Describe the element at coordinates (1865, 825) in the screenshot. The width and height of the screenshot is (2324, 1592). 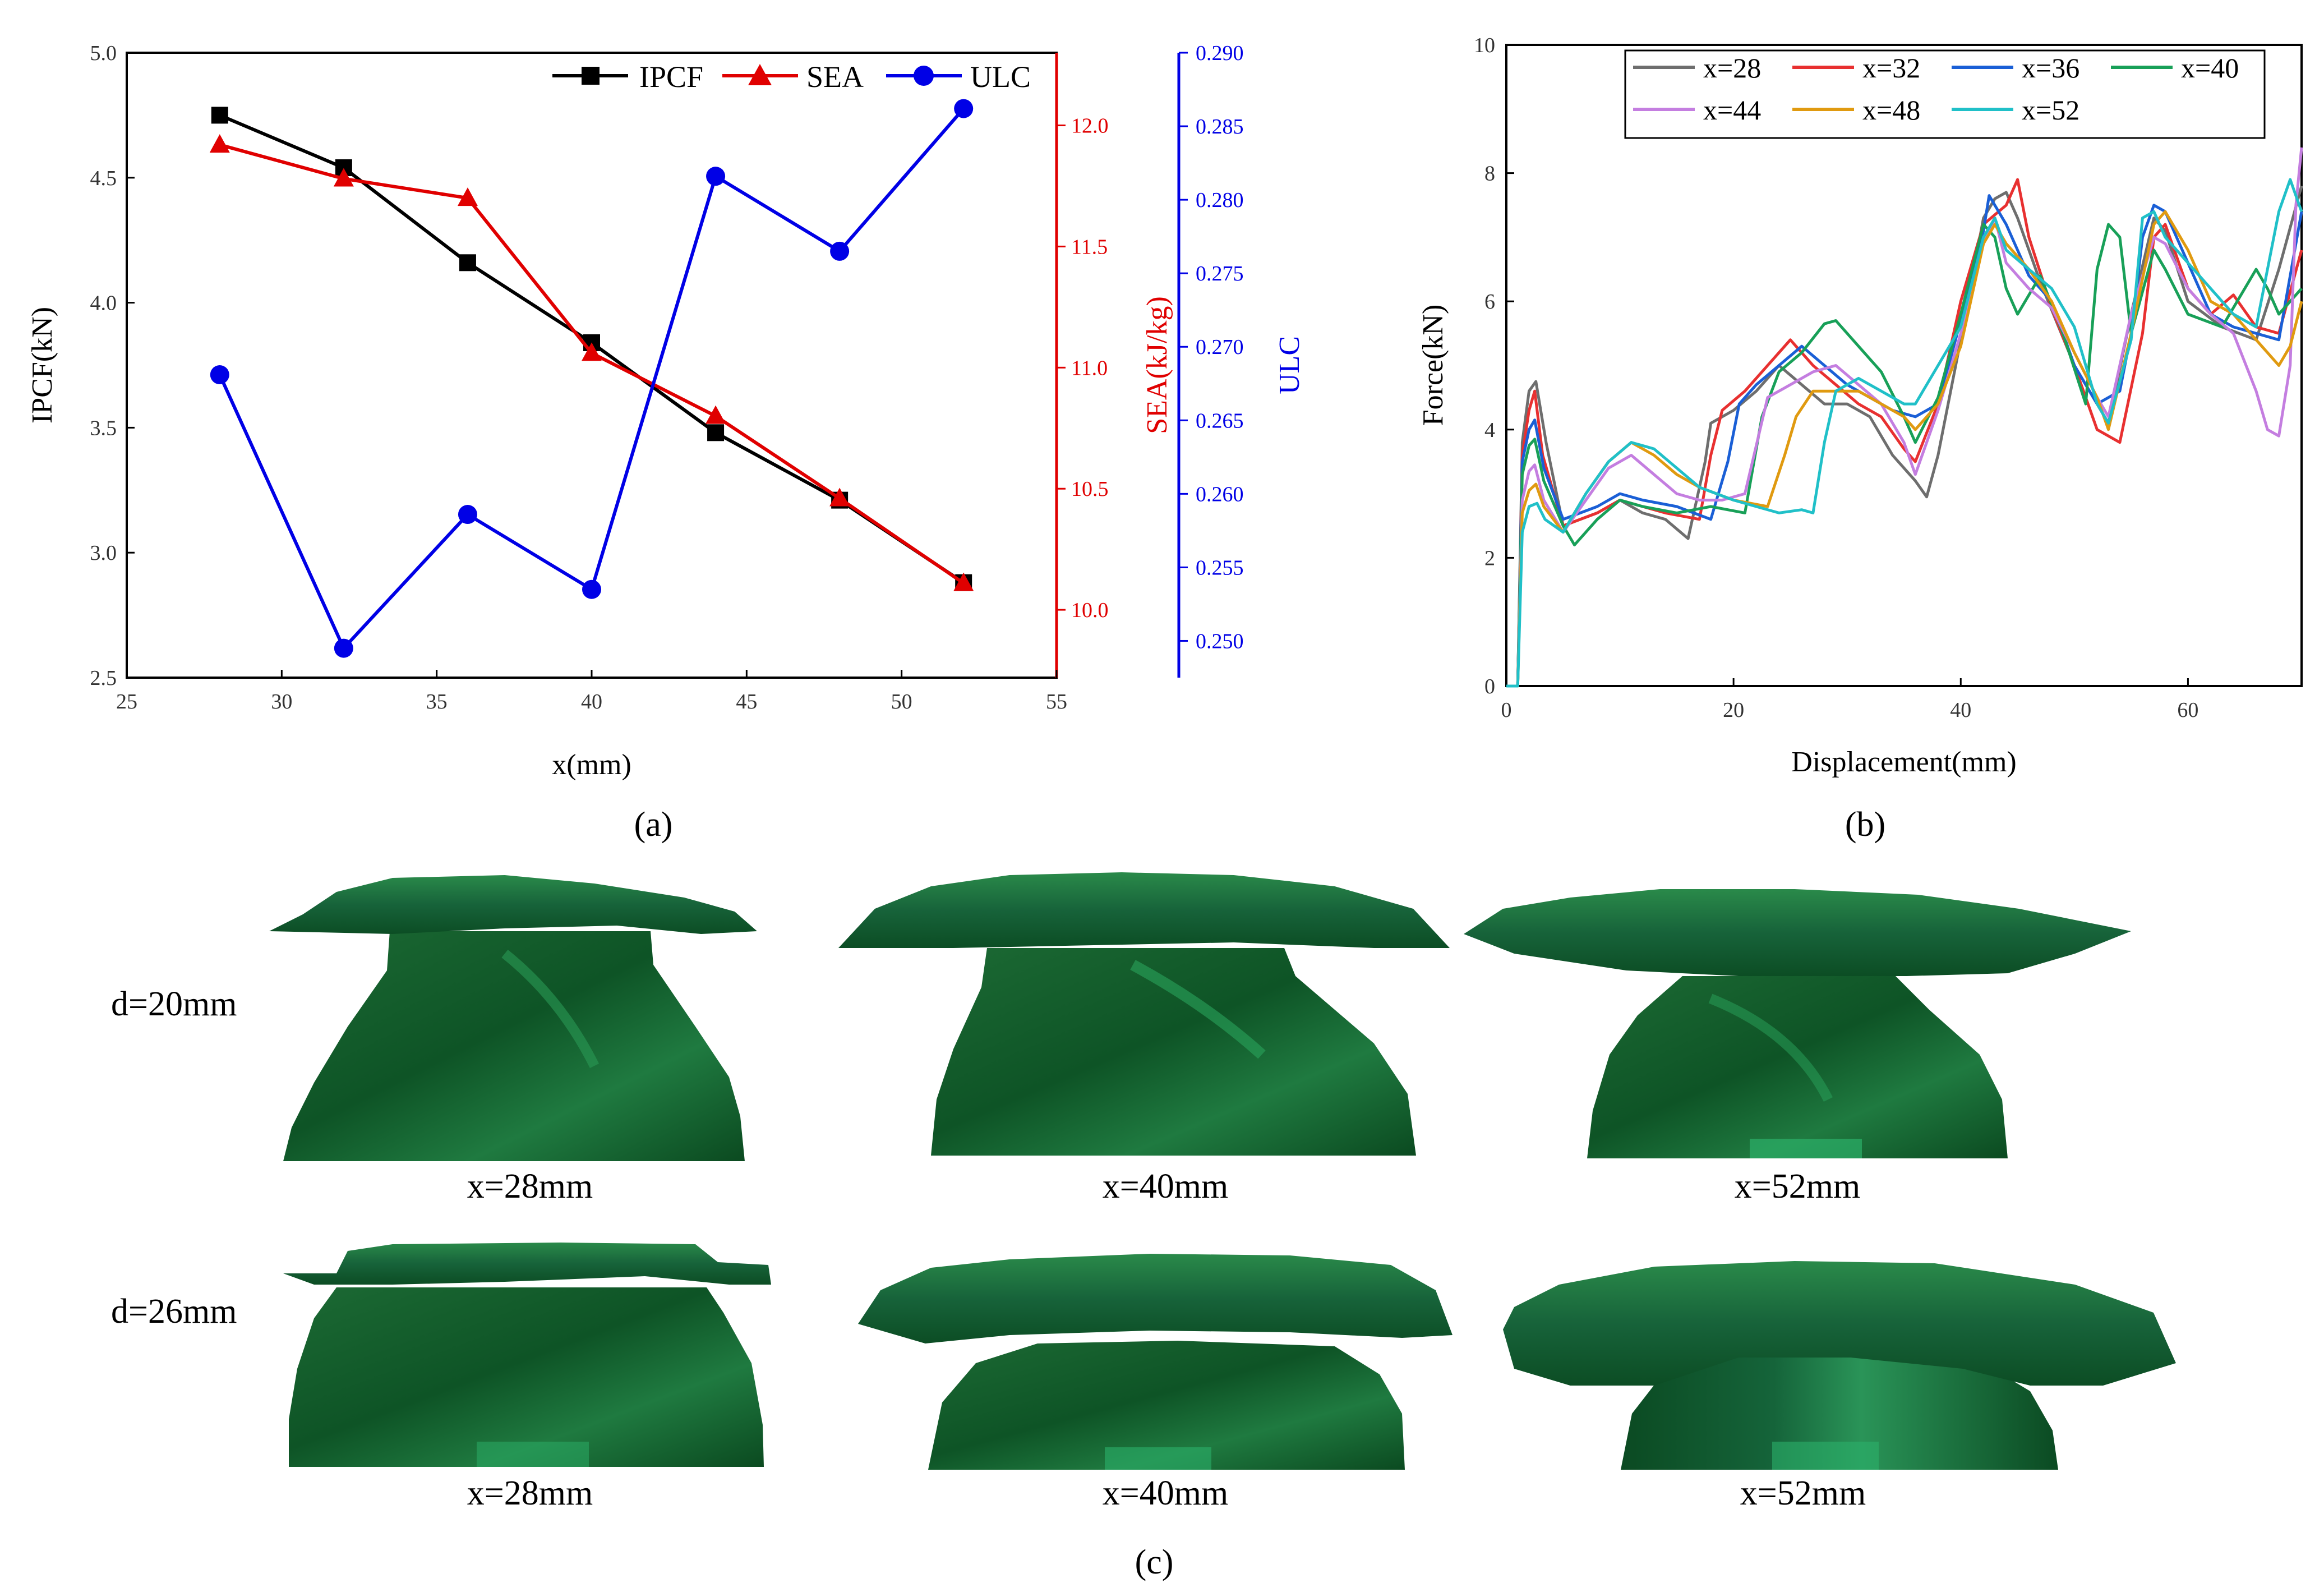
I see `caption-b: (b)` at that location.